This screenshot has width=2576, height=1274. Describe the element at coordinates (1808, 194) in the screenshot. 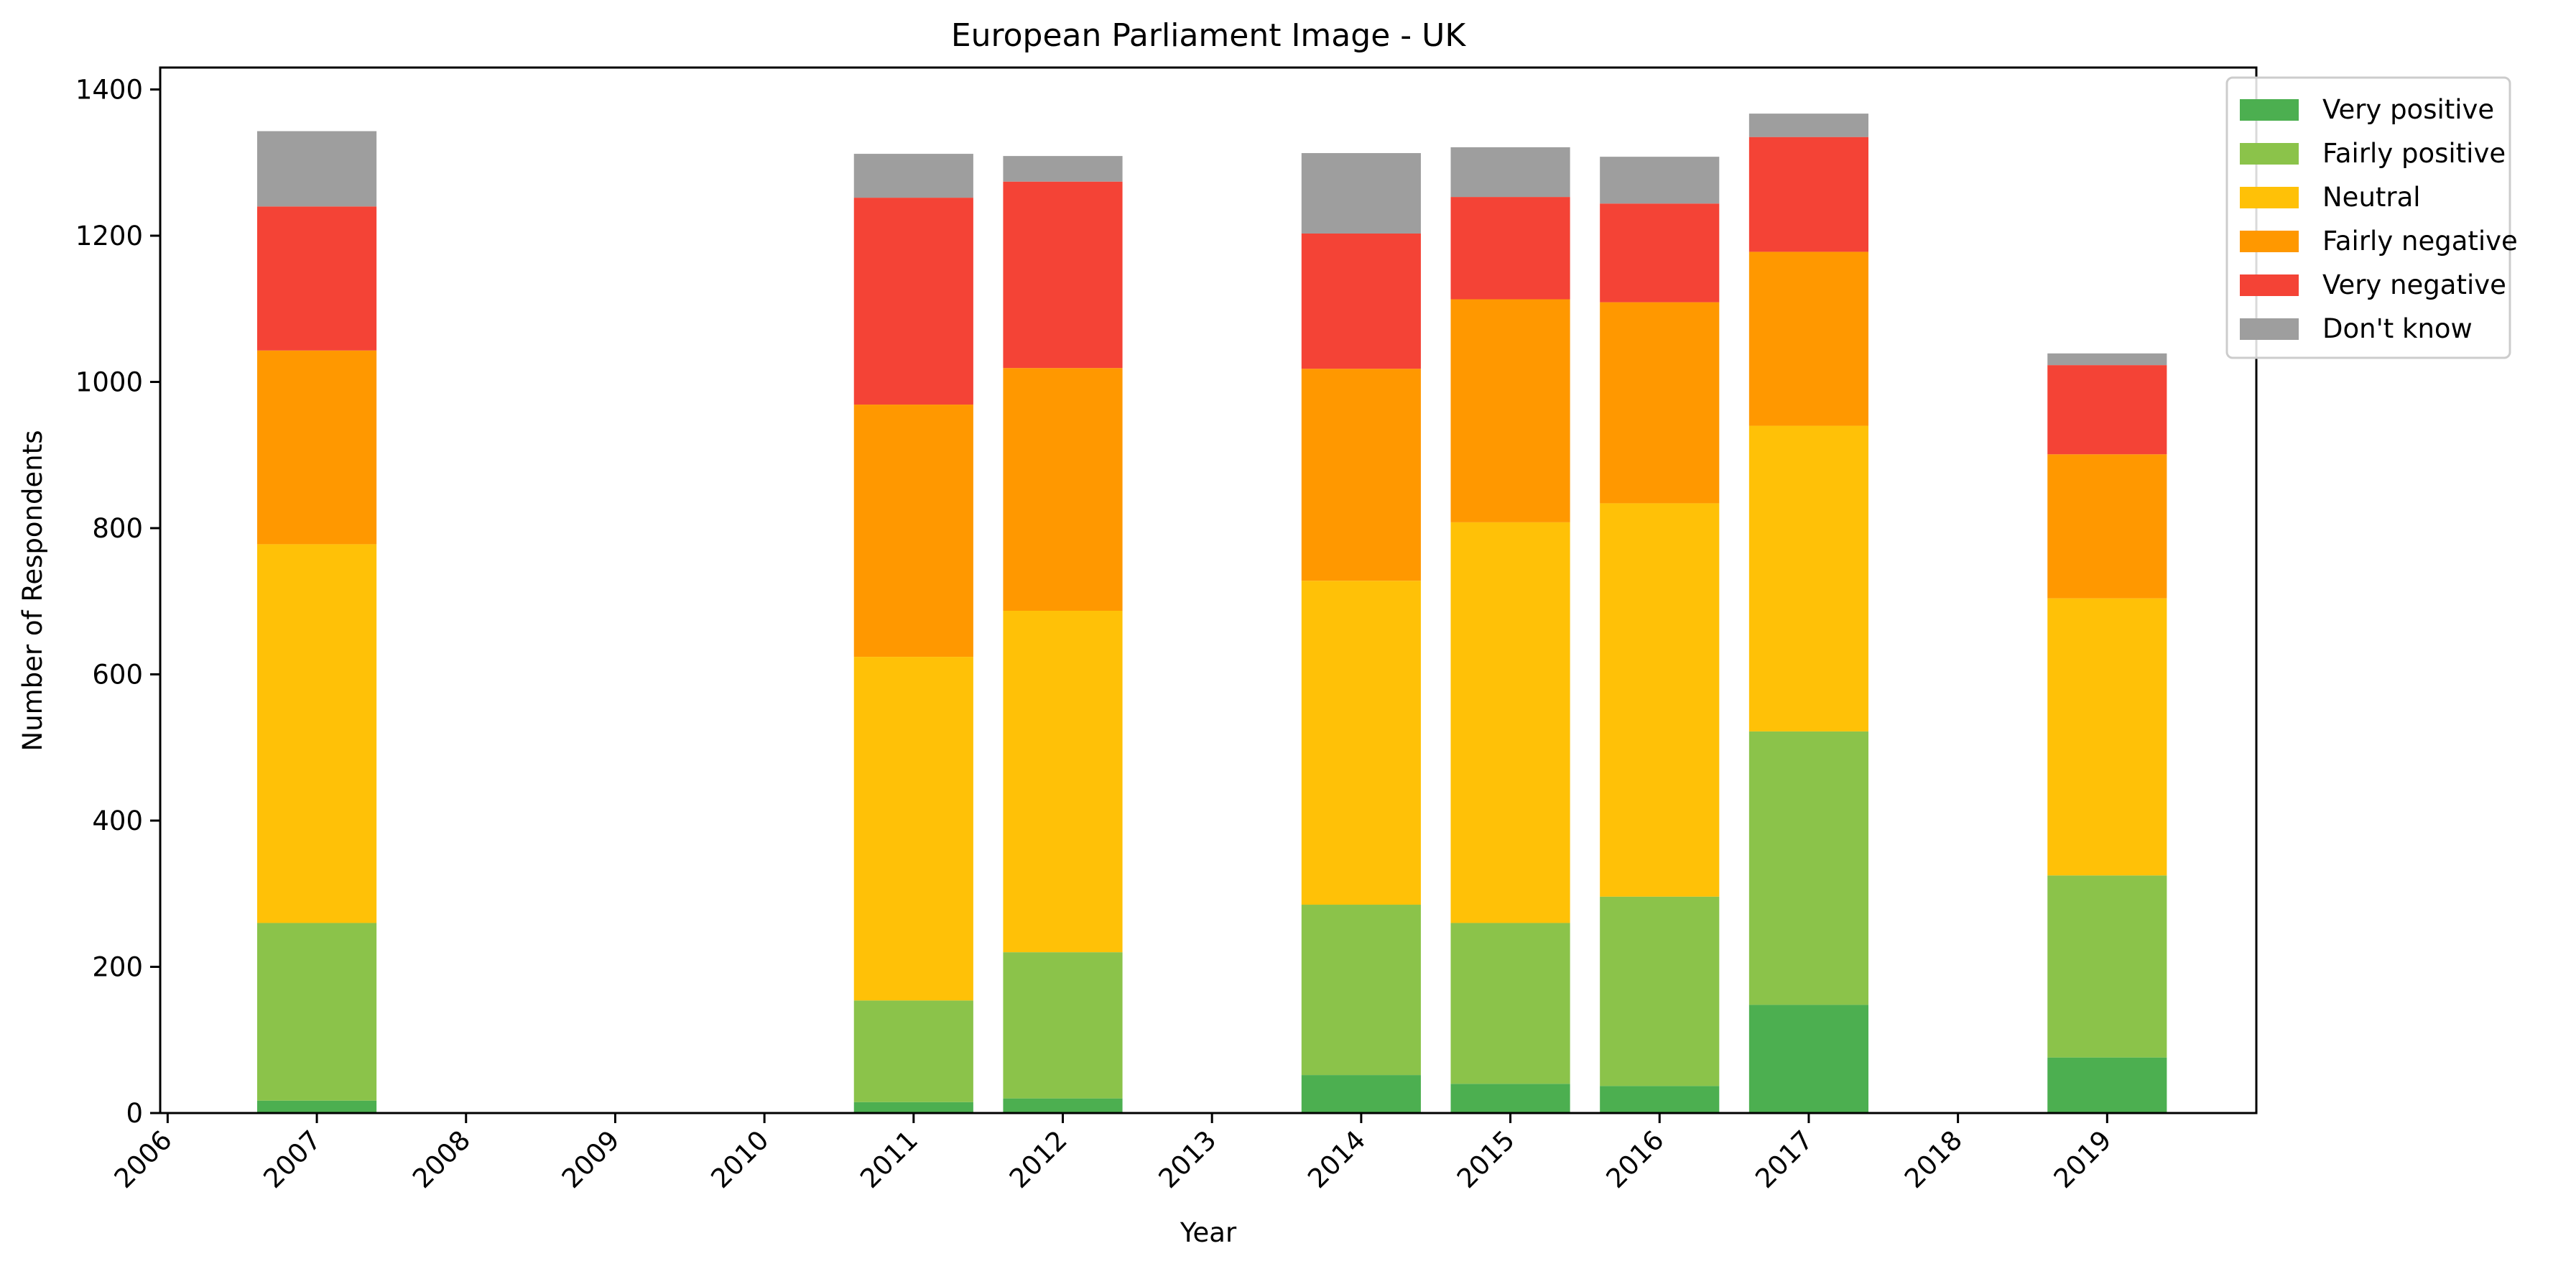

I see `bar-2017-very-negative` at that location.